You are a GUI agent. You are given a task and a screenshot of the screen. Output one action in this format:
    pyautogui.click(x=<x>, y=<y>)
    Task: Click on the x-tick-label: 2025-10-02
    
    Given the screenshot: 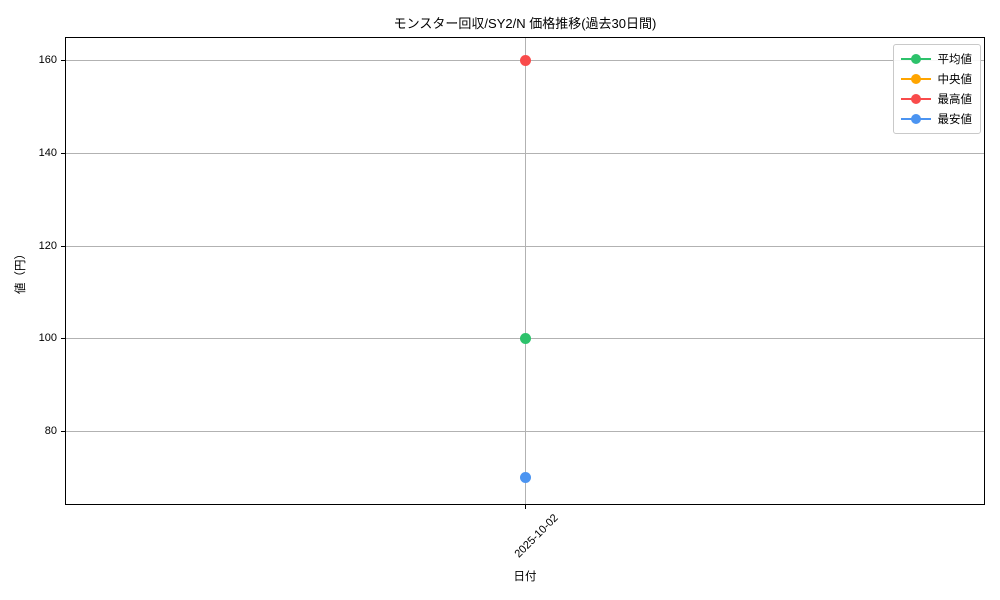 What is the action you would take?
    pyautogui.click(x=536, y=536)
    